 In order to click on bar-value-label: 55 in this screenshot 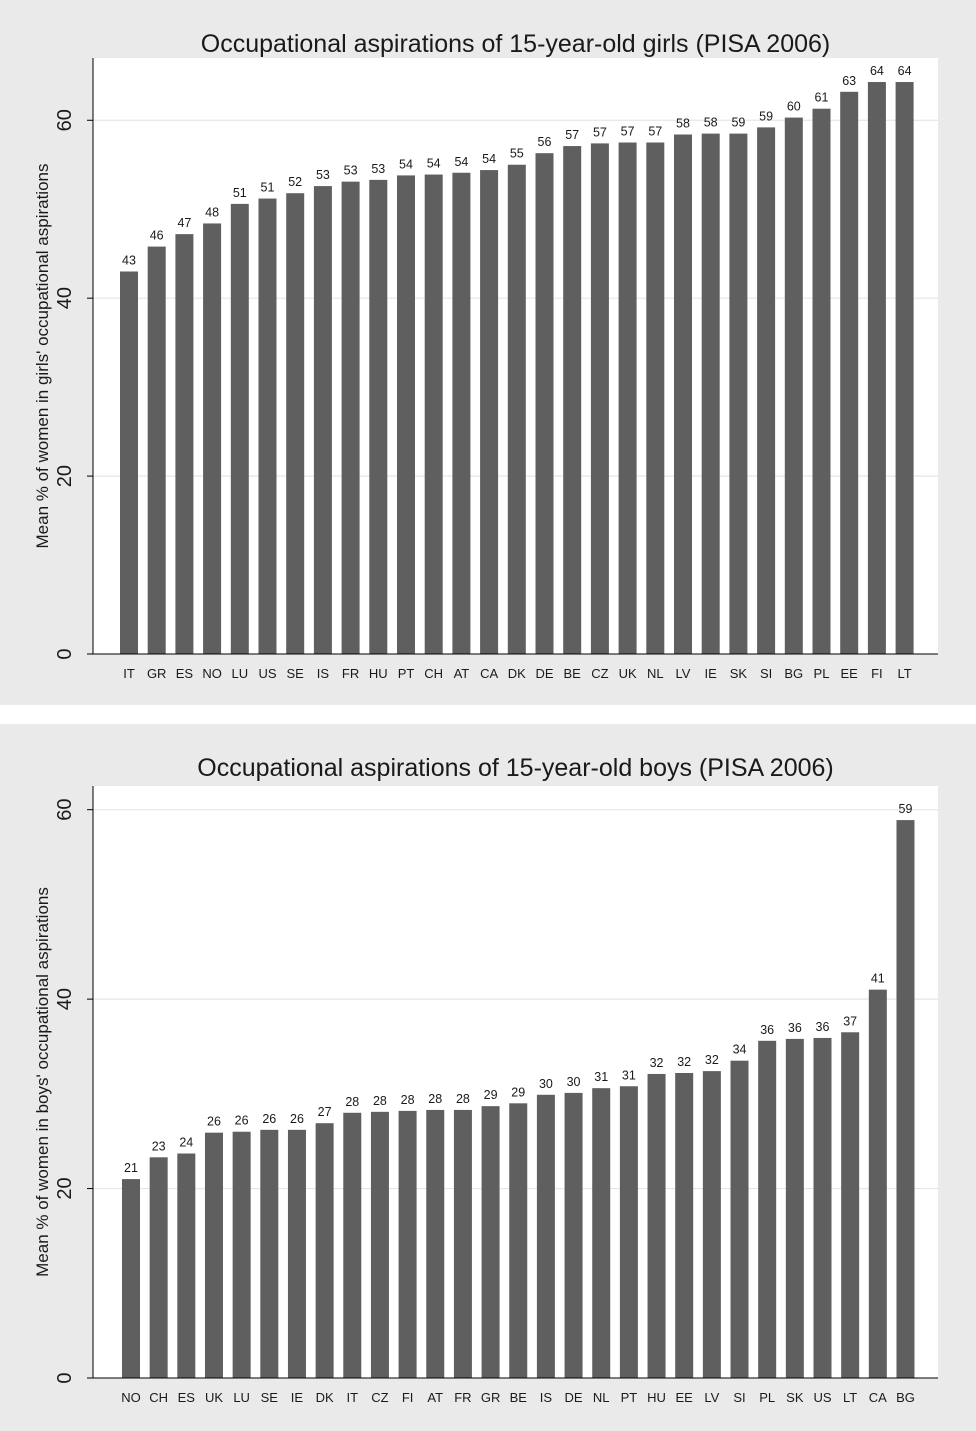, I will do `click(517, 154)`.